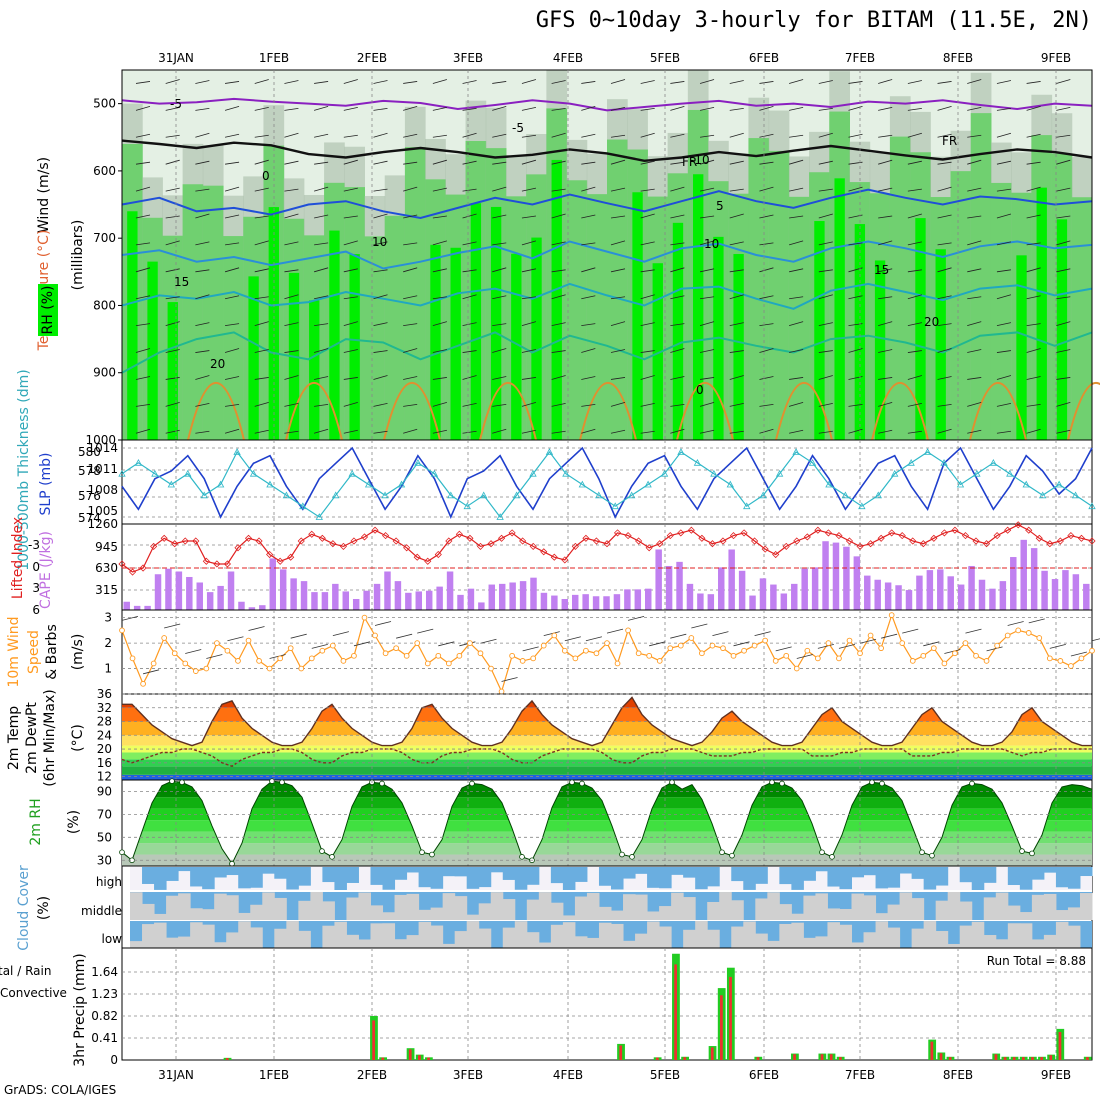  I want to click on temp-axis-title-a: 2m Temp, so click(14, 738).